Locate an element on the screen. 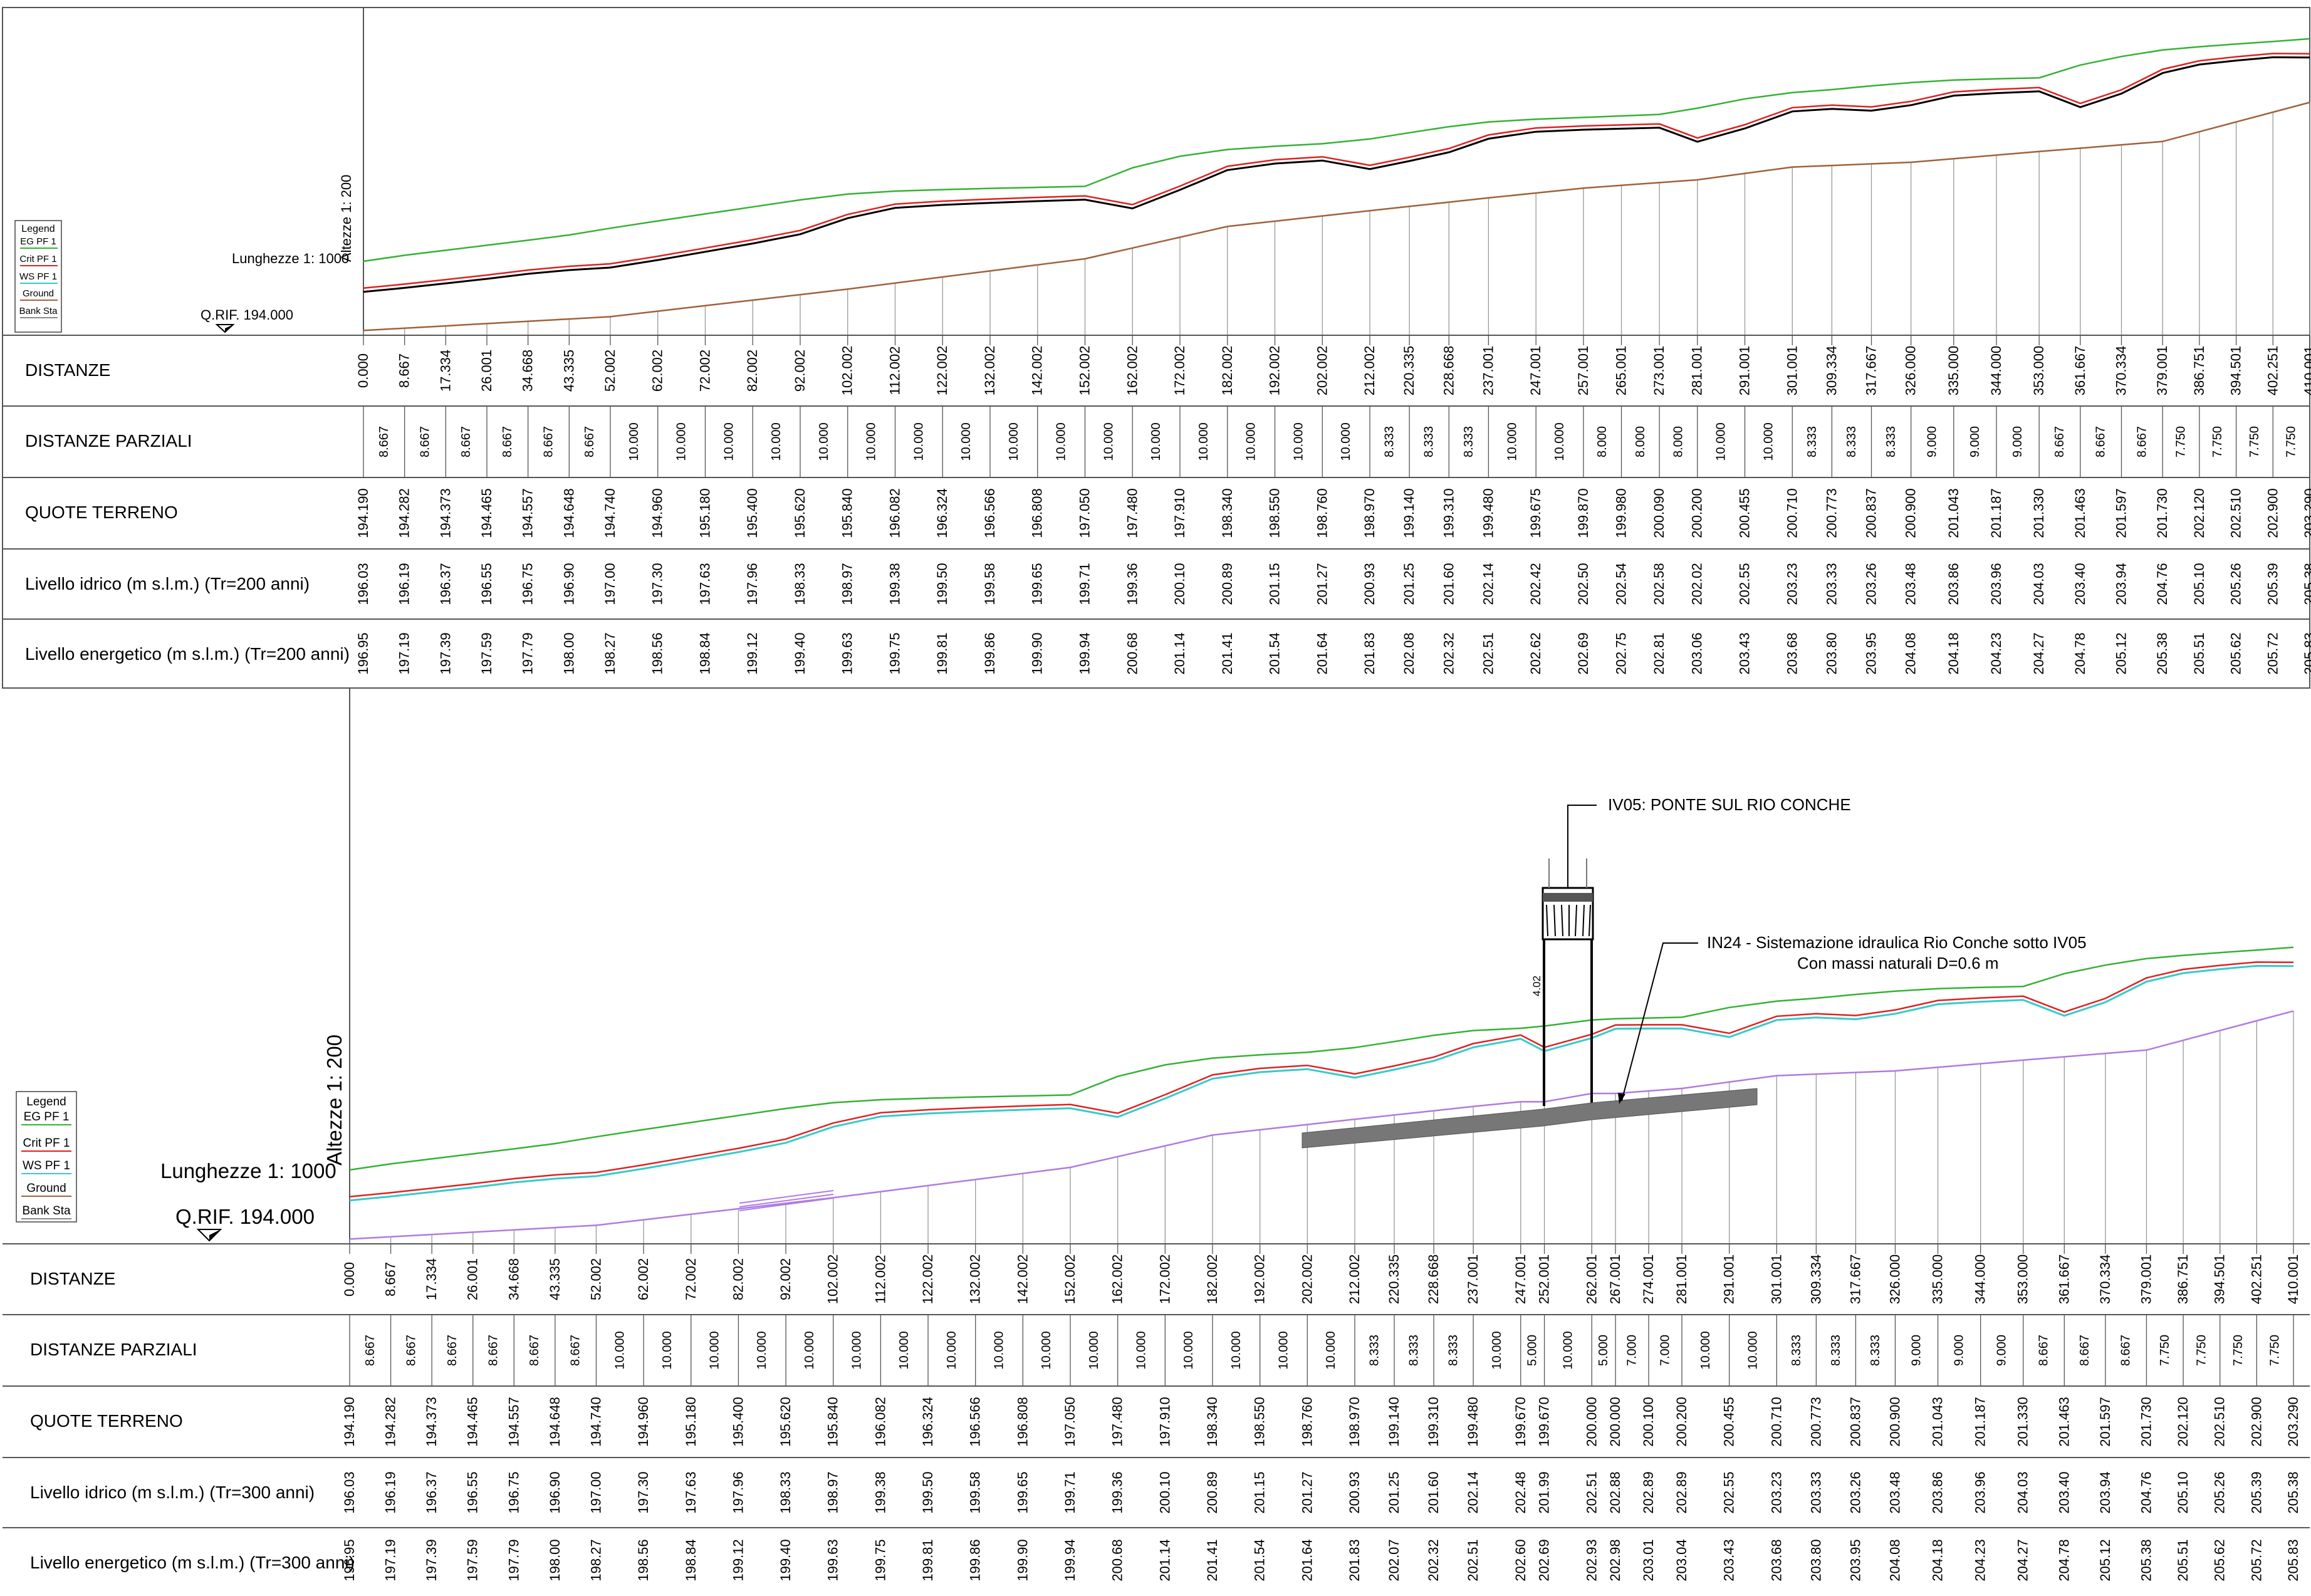 Image resolution: width=2311 pixels, height=1596 pixels. distanza-parziale-label: 8.333 is located at coordinates (1836, 1350).